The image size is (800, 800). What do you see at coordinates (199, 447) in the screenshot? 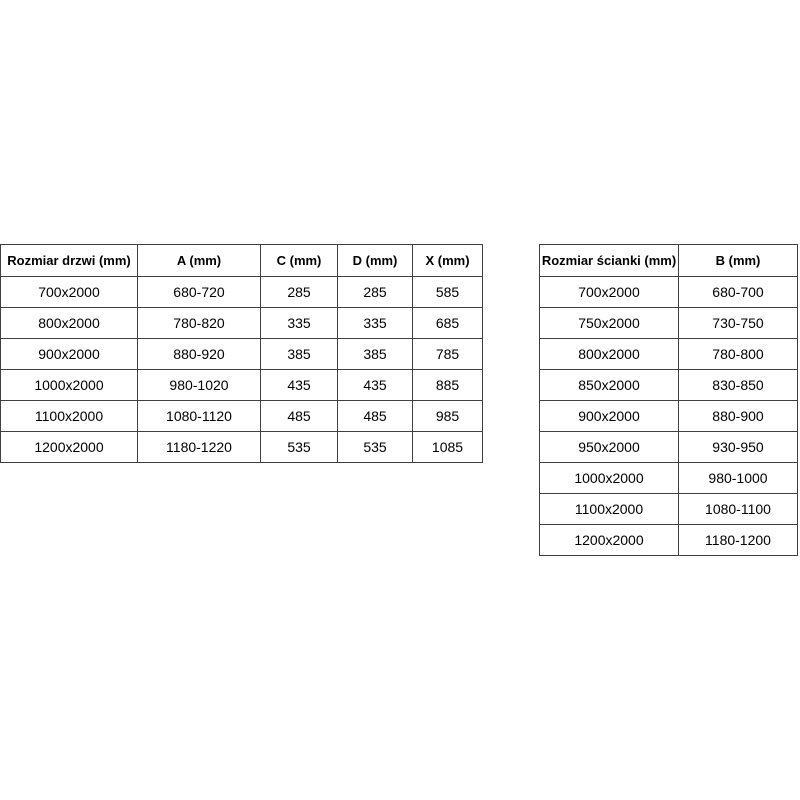
I see `table-cell: 1180-1220` at bounding box center [199, 447].